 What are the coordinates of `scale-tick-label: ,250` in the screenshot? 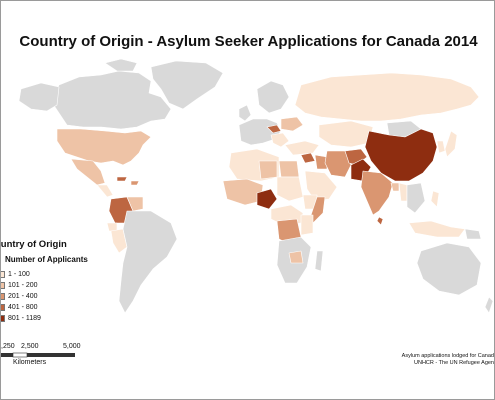 It's located at (8, 346).